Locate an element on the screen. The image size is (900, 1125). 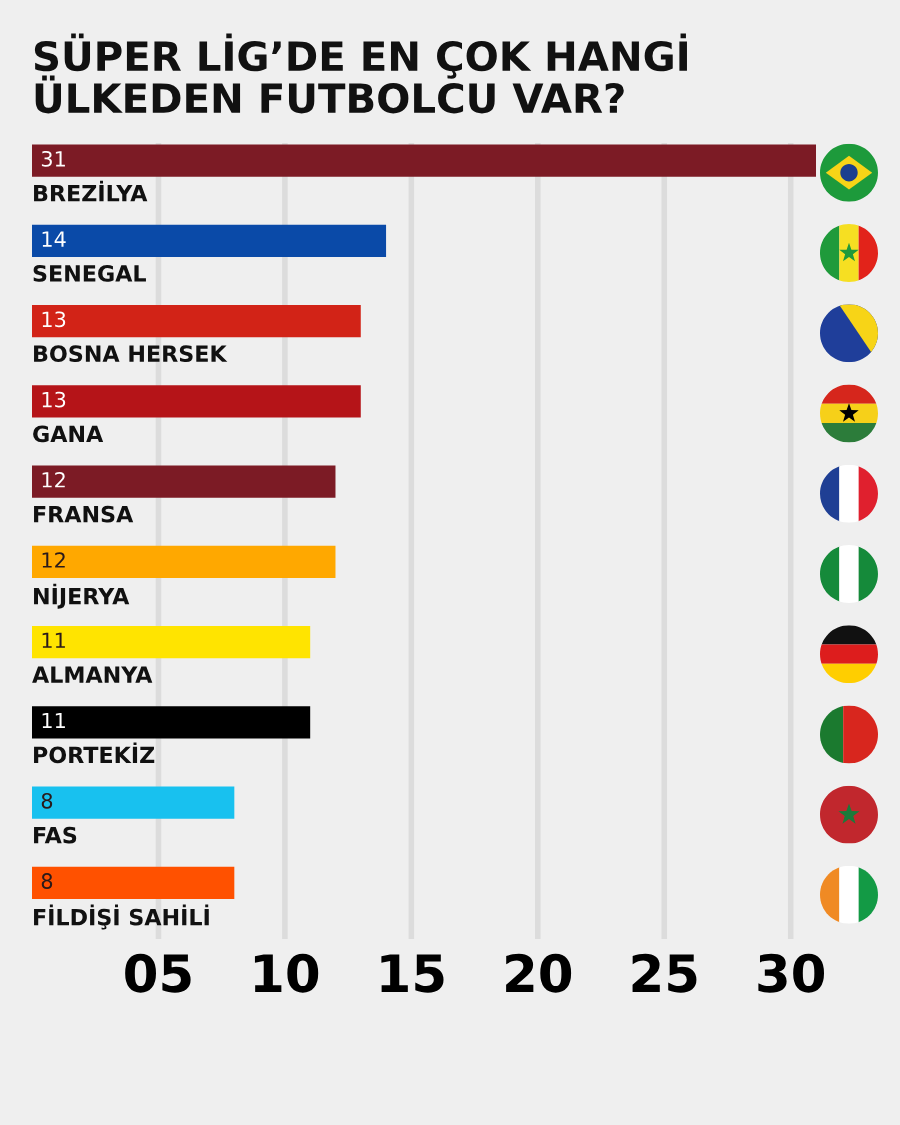
y-tick-label: NİJERYA is located at coordinates (82, 596).